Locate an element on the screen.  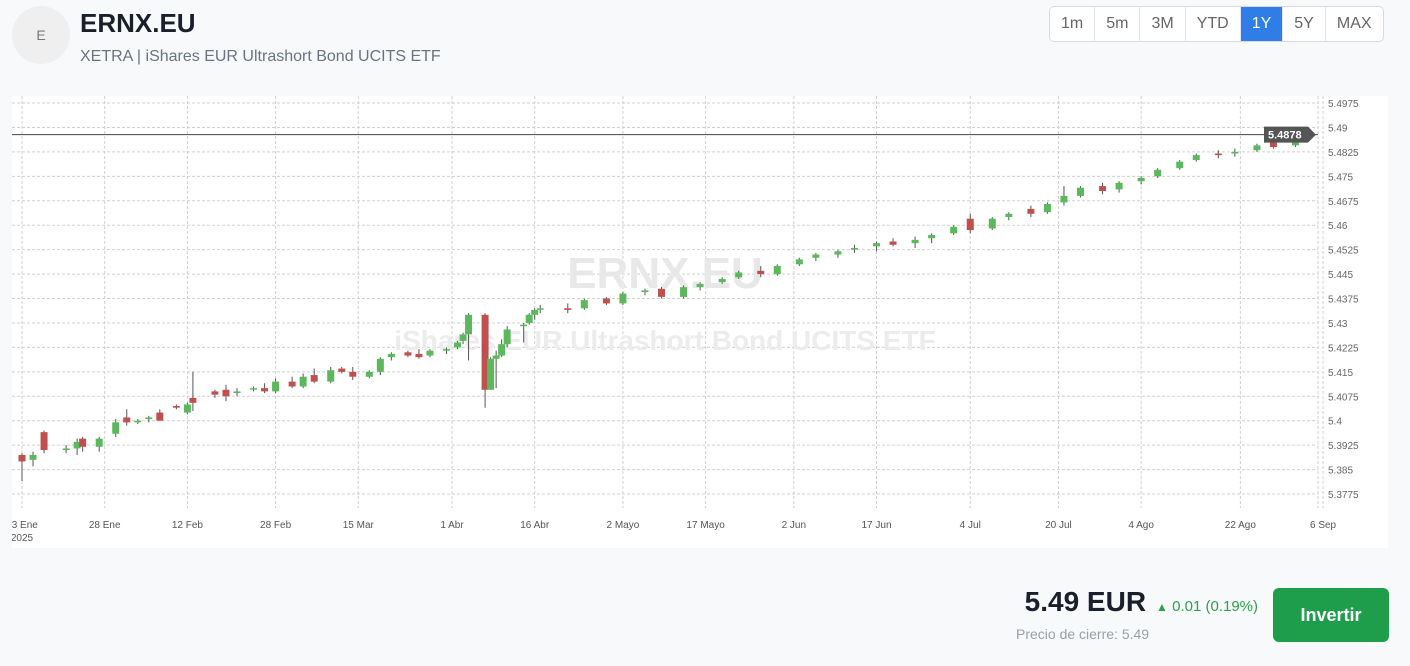
range-1m: 1m is located at coordinates (1073, 24).